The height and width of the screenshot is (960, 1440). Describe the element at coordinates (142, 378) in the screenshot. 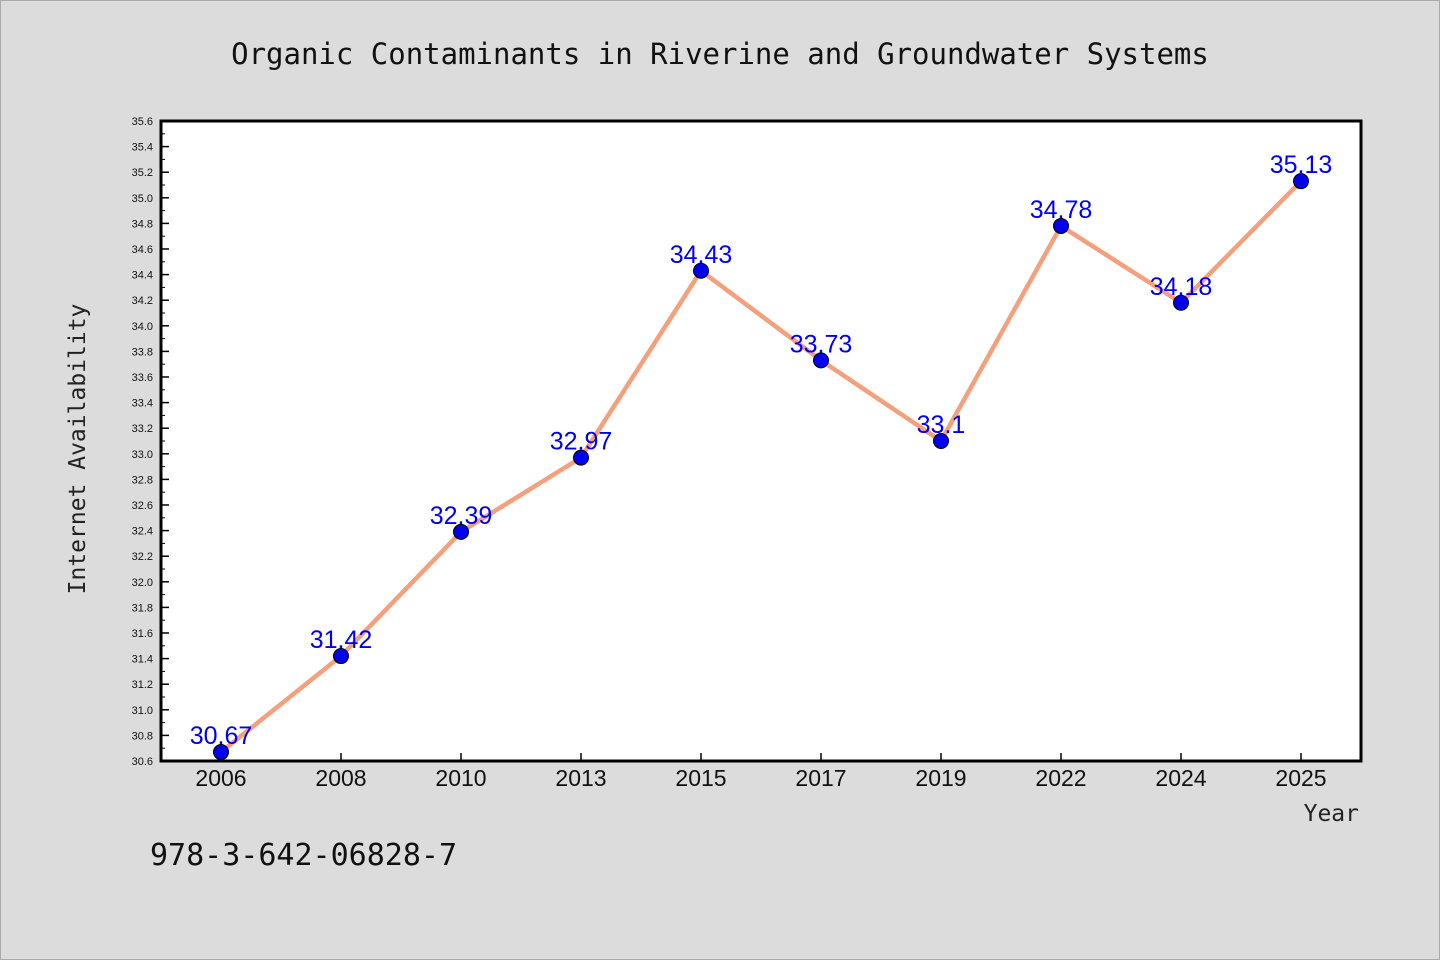

I see `y-tick-label: 33.6` at that location.